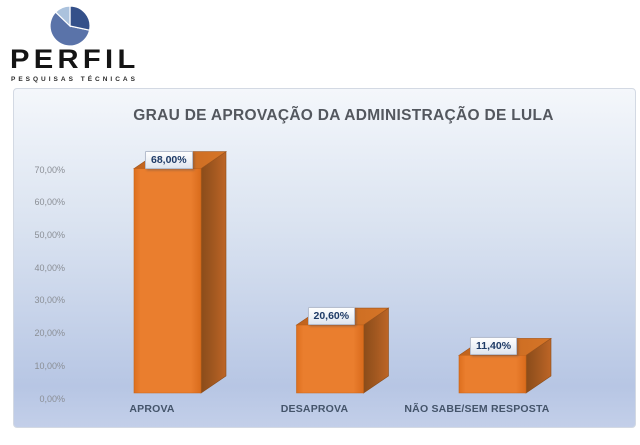  I want to click on y-tick-label: 40,00%, so click(49, 267).